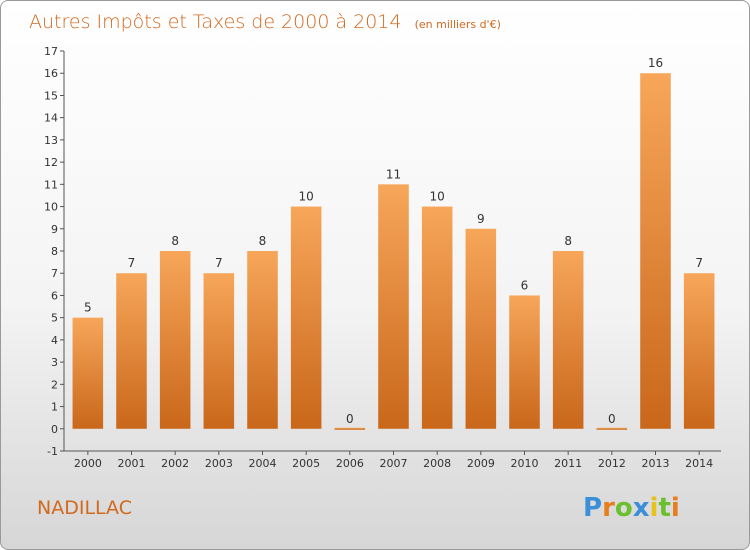  What do you see at coordinates (393, 306) in the screenshot?
I see `bar-2007` at bounding box center [393, 306].